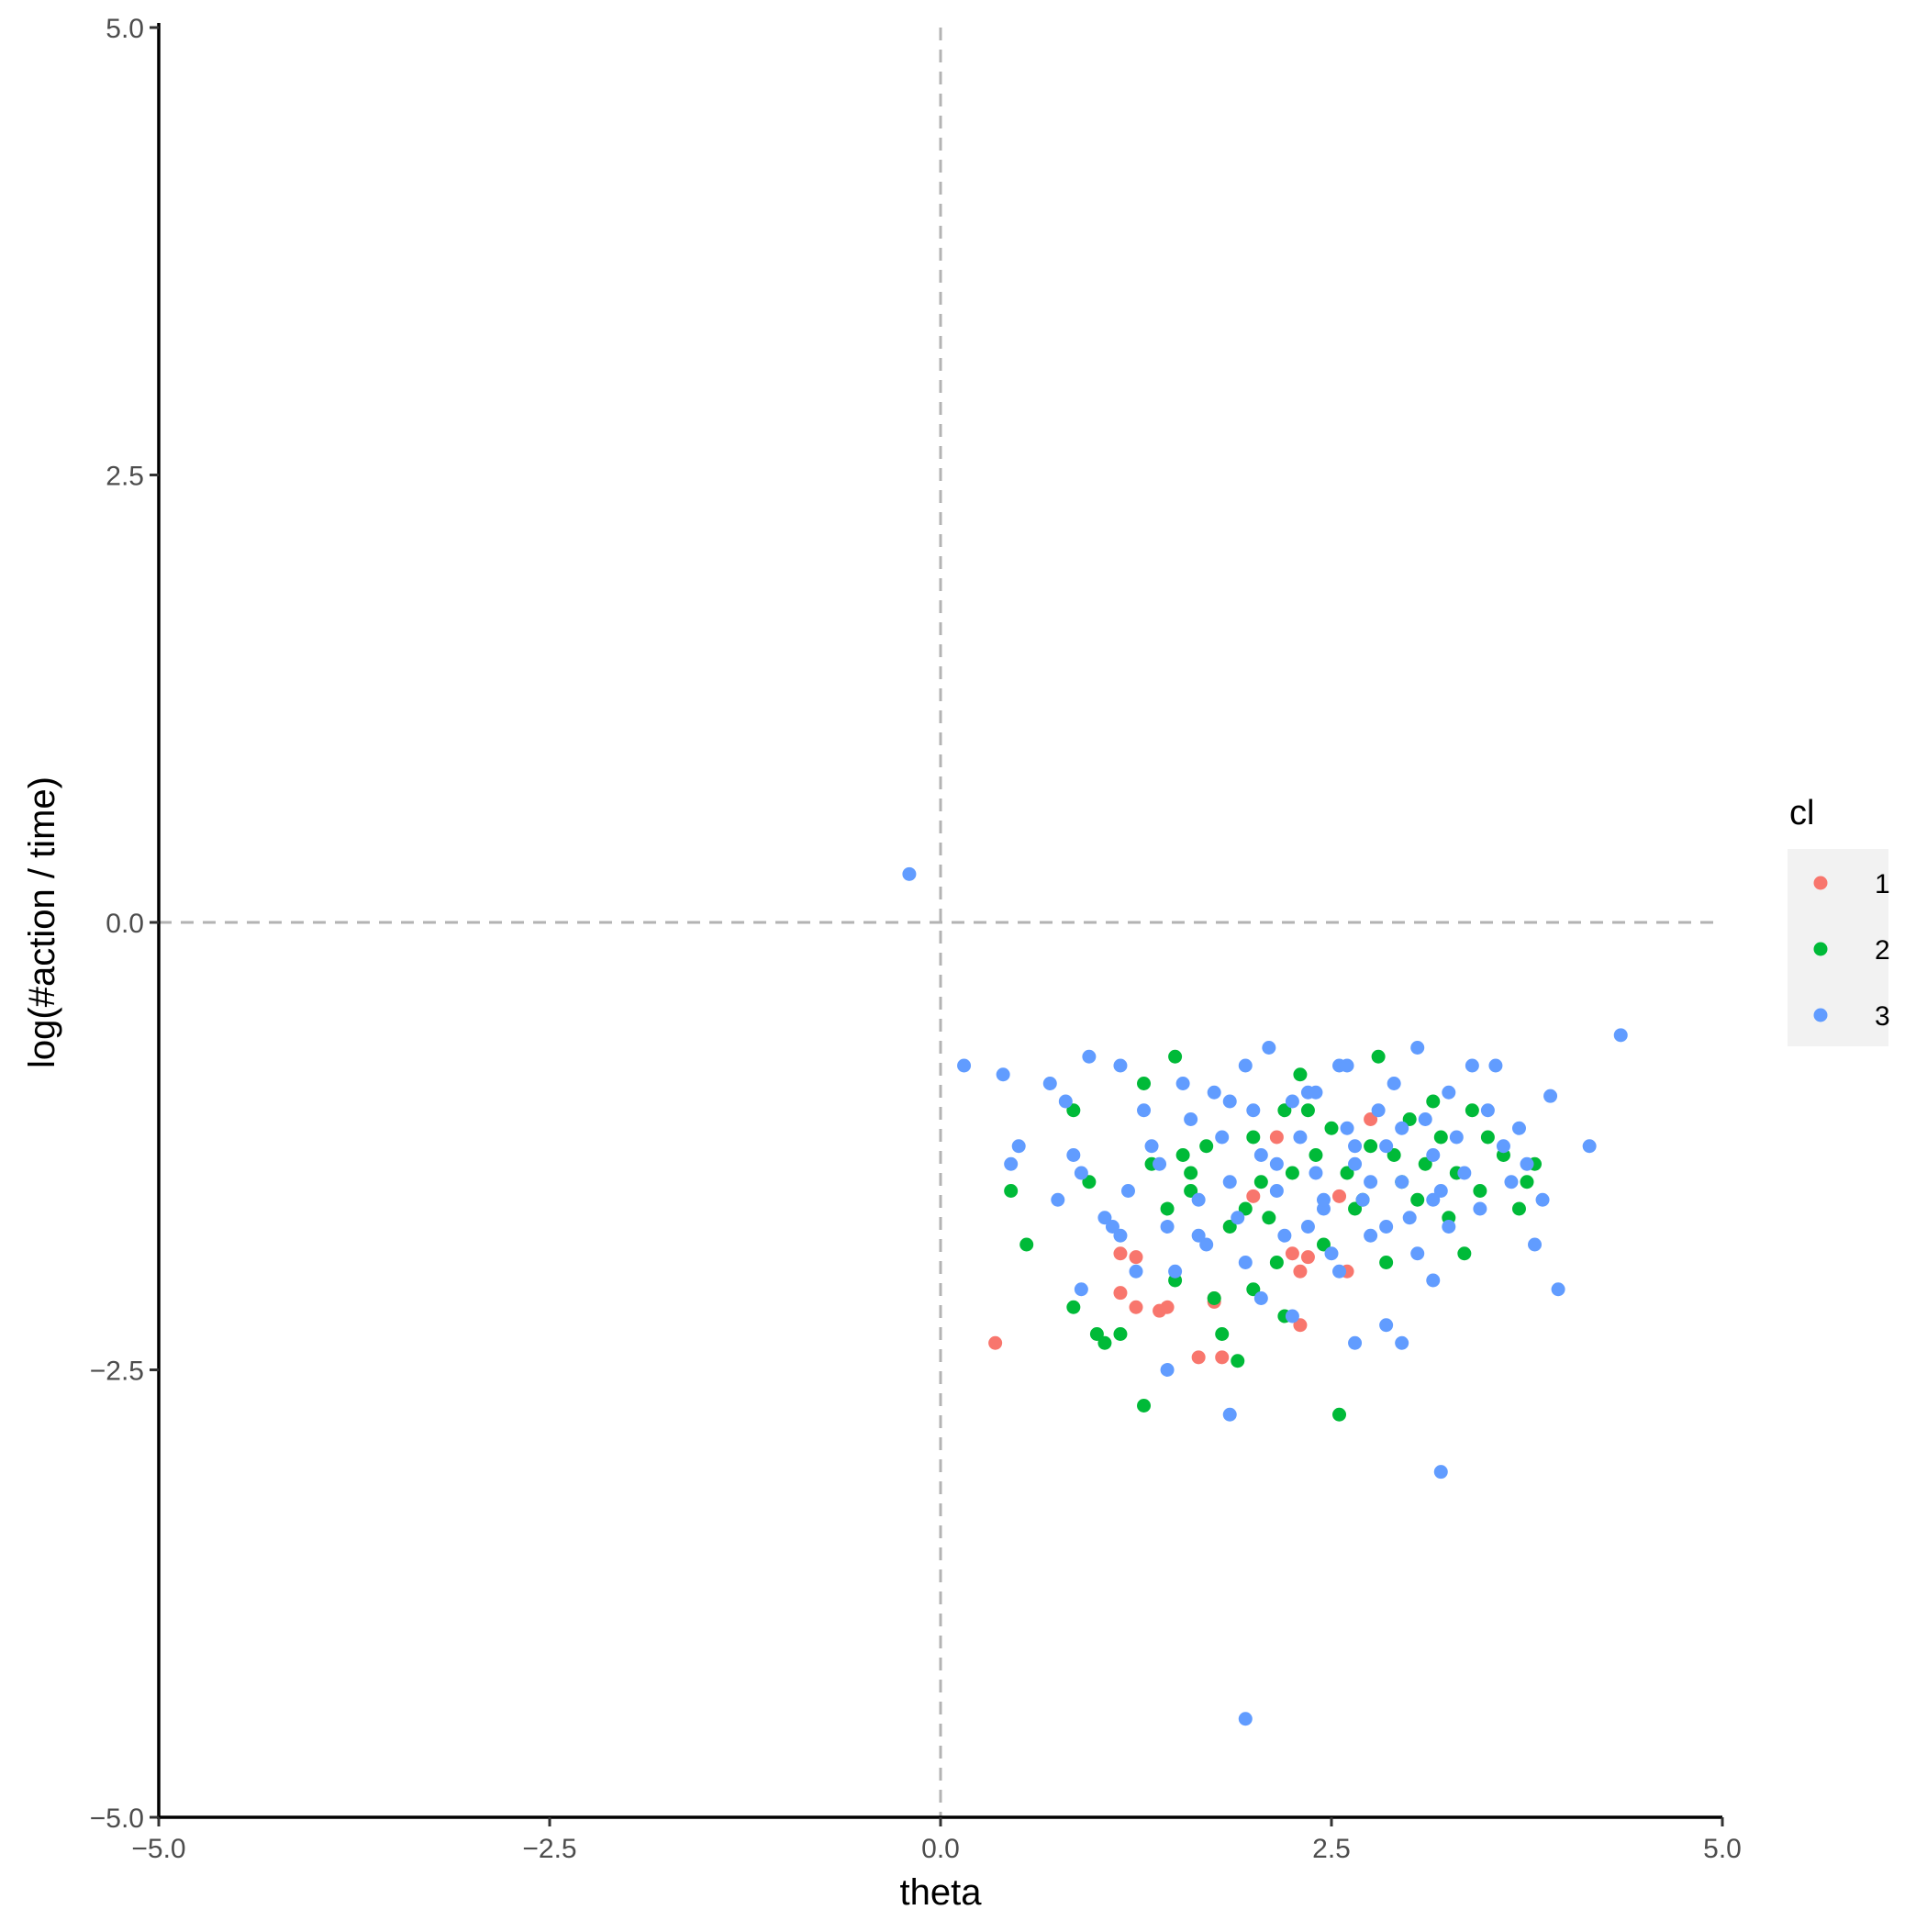 Image resolution: width=1927 pixels, height=1932 pixels. Describe the element at coordinates (1851, 950) in the screenshot. I see `legend-entries: 1 2 3` at that location.